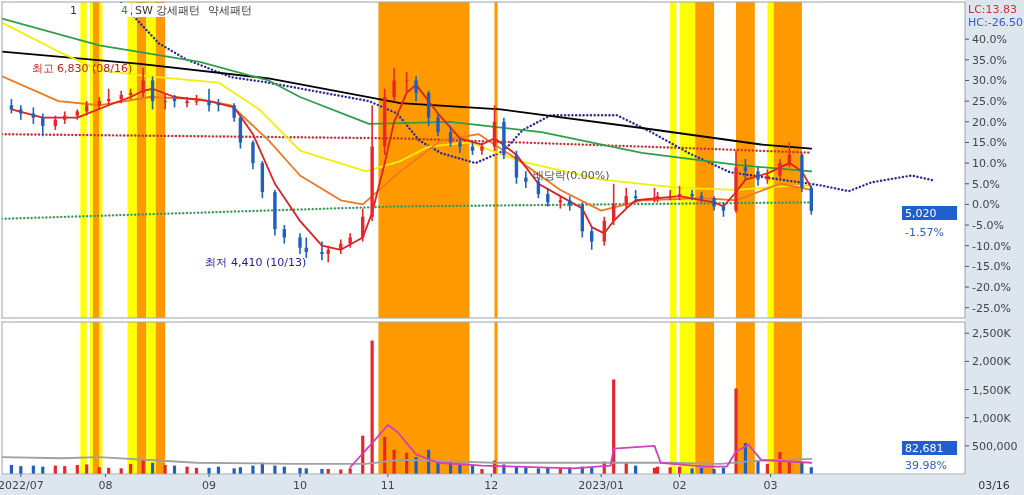 This screenshot has width=1024, height=495. Describe the element at coordinates (770, 485) in the screenshot. I see `x-tick-label: 03` at that location.